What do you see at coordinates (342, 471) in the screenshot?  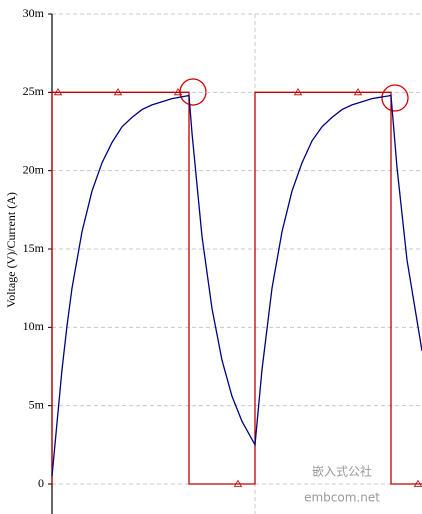 I see `watermark: 嵌入式公社` at bounding box center [342, 471].